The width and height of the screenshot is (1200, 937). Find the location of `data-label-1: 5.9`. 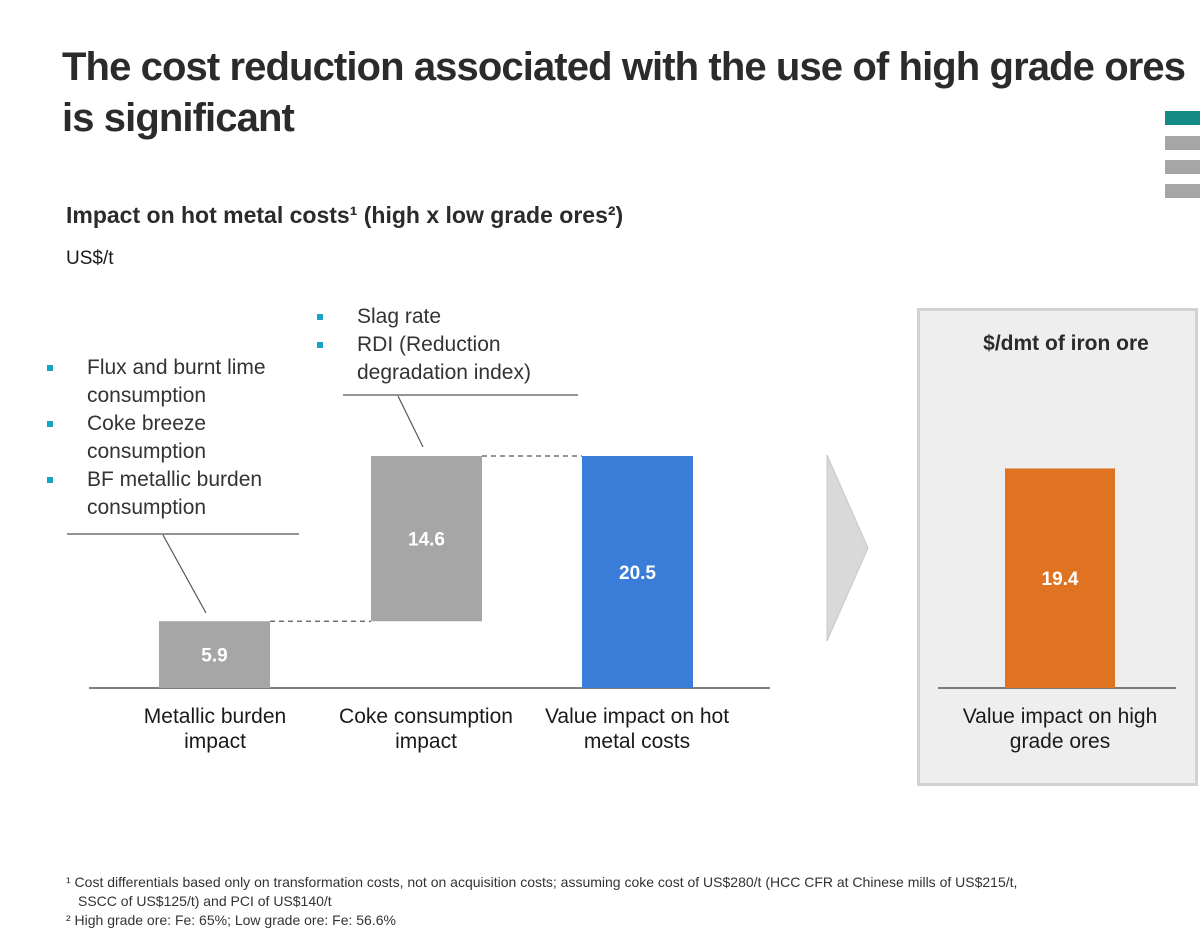

data-label-1: 5.9 is located at coordinates (214, 656).